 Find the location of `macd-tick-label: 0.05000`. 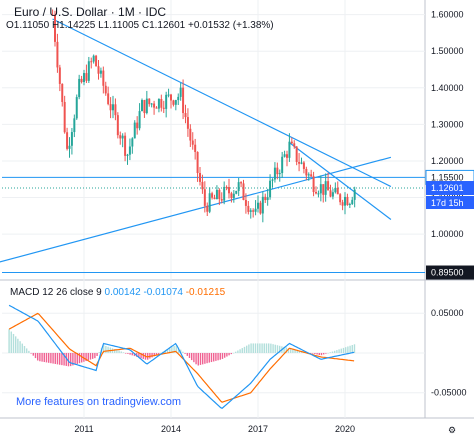

macd-tick-label: 0.05000 is located at coordinates (447, 313).